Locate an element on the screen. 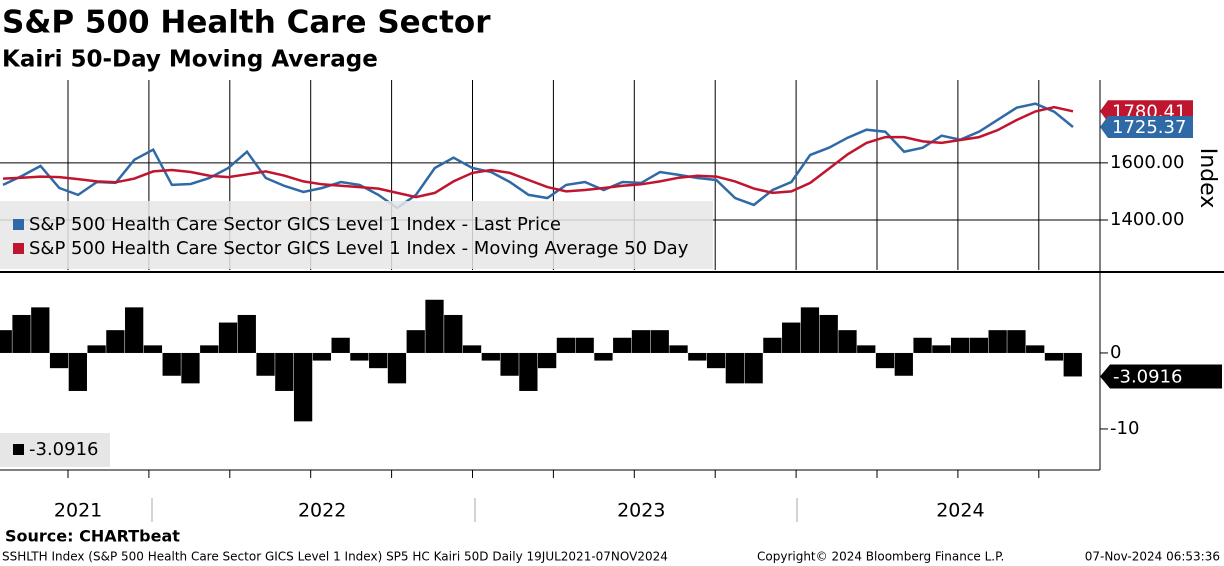  y-tick-label: 1400.00 is located at coordinates (1147, 219).